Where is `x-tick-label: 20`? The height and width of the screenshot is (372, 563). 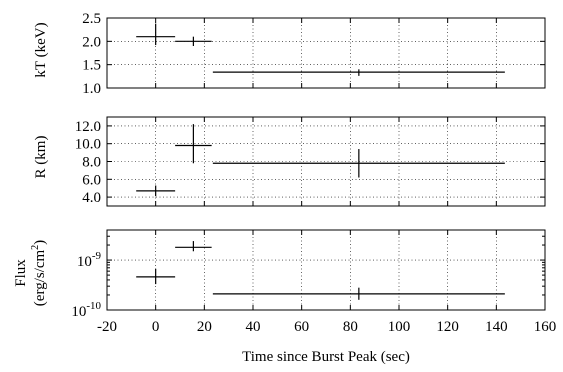 x-tick-label: 20 is located at coordinates (204, 327).